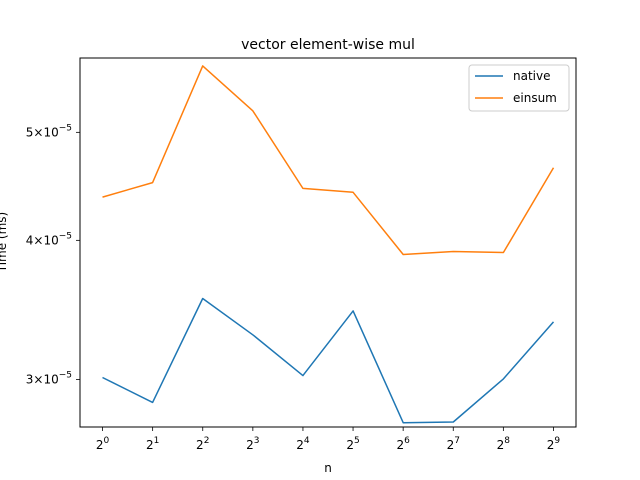  What do you see at coordinates (202, 444) in the screenshot?
I see `x-tick-label: 22` at bounding box center [202, 444].